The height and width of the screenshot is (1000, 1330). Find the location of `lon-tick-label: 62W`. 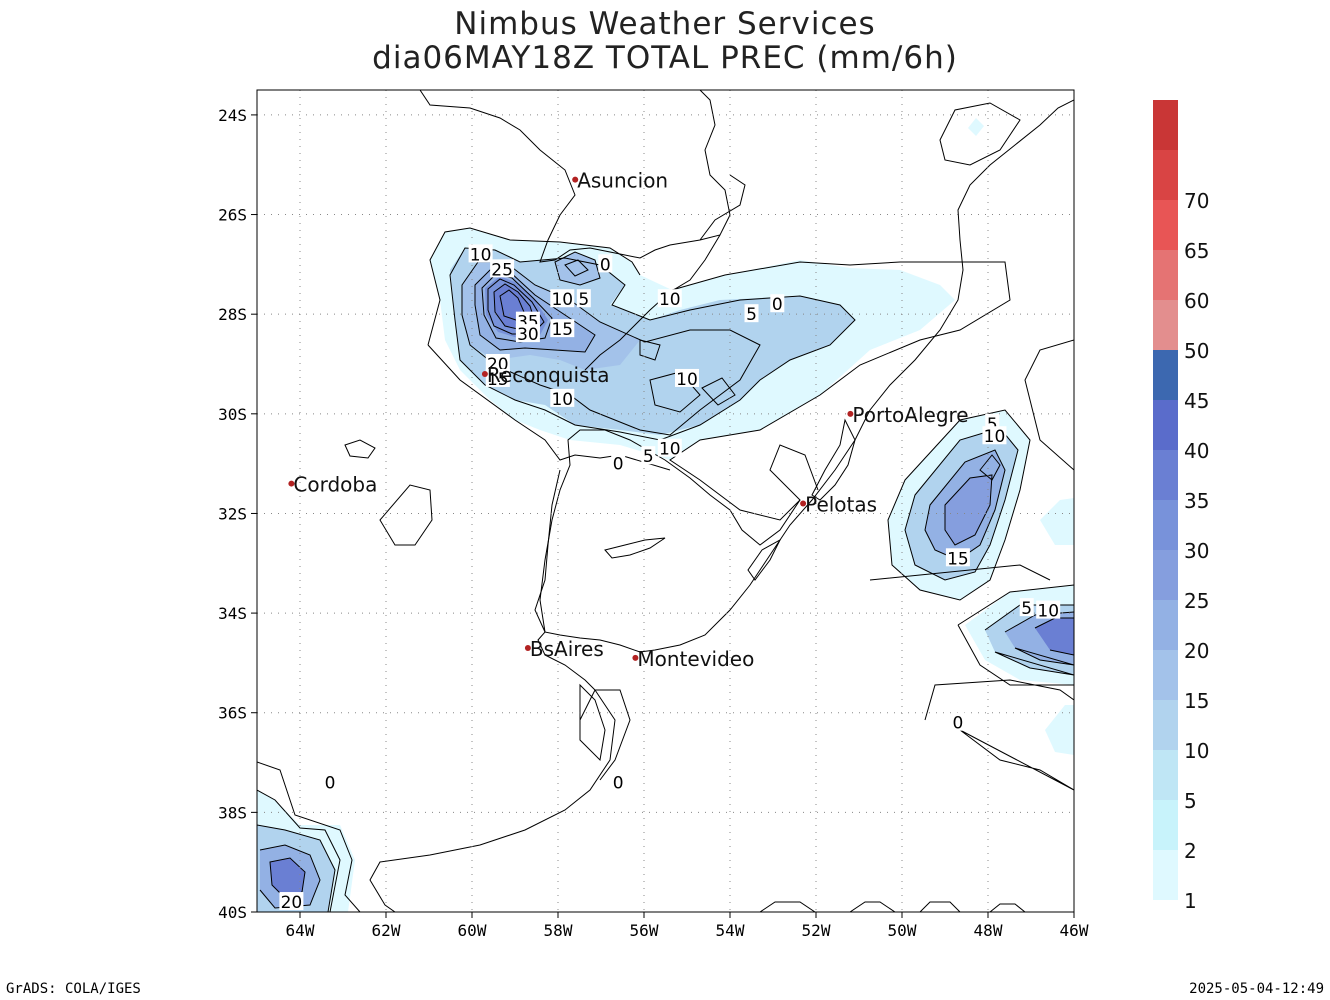

lon-tick-label: 62W is located at coordinates (386, 930).